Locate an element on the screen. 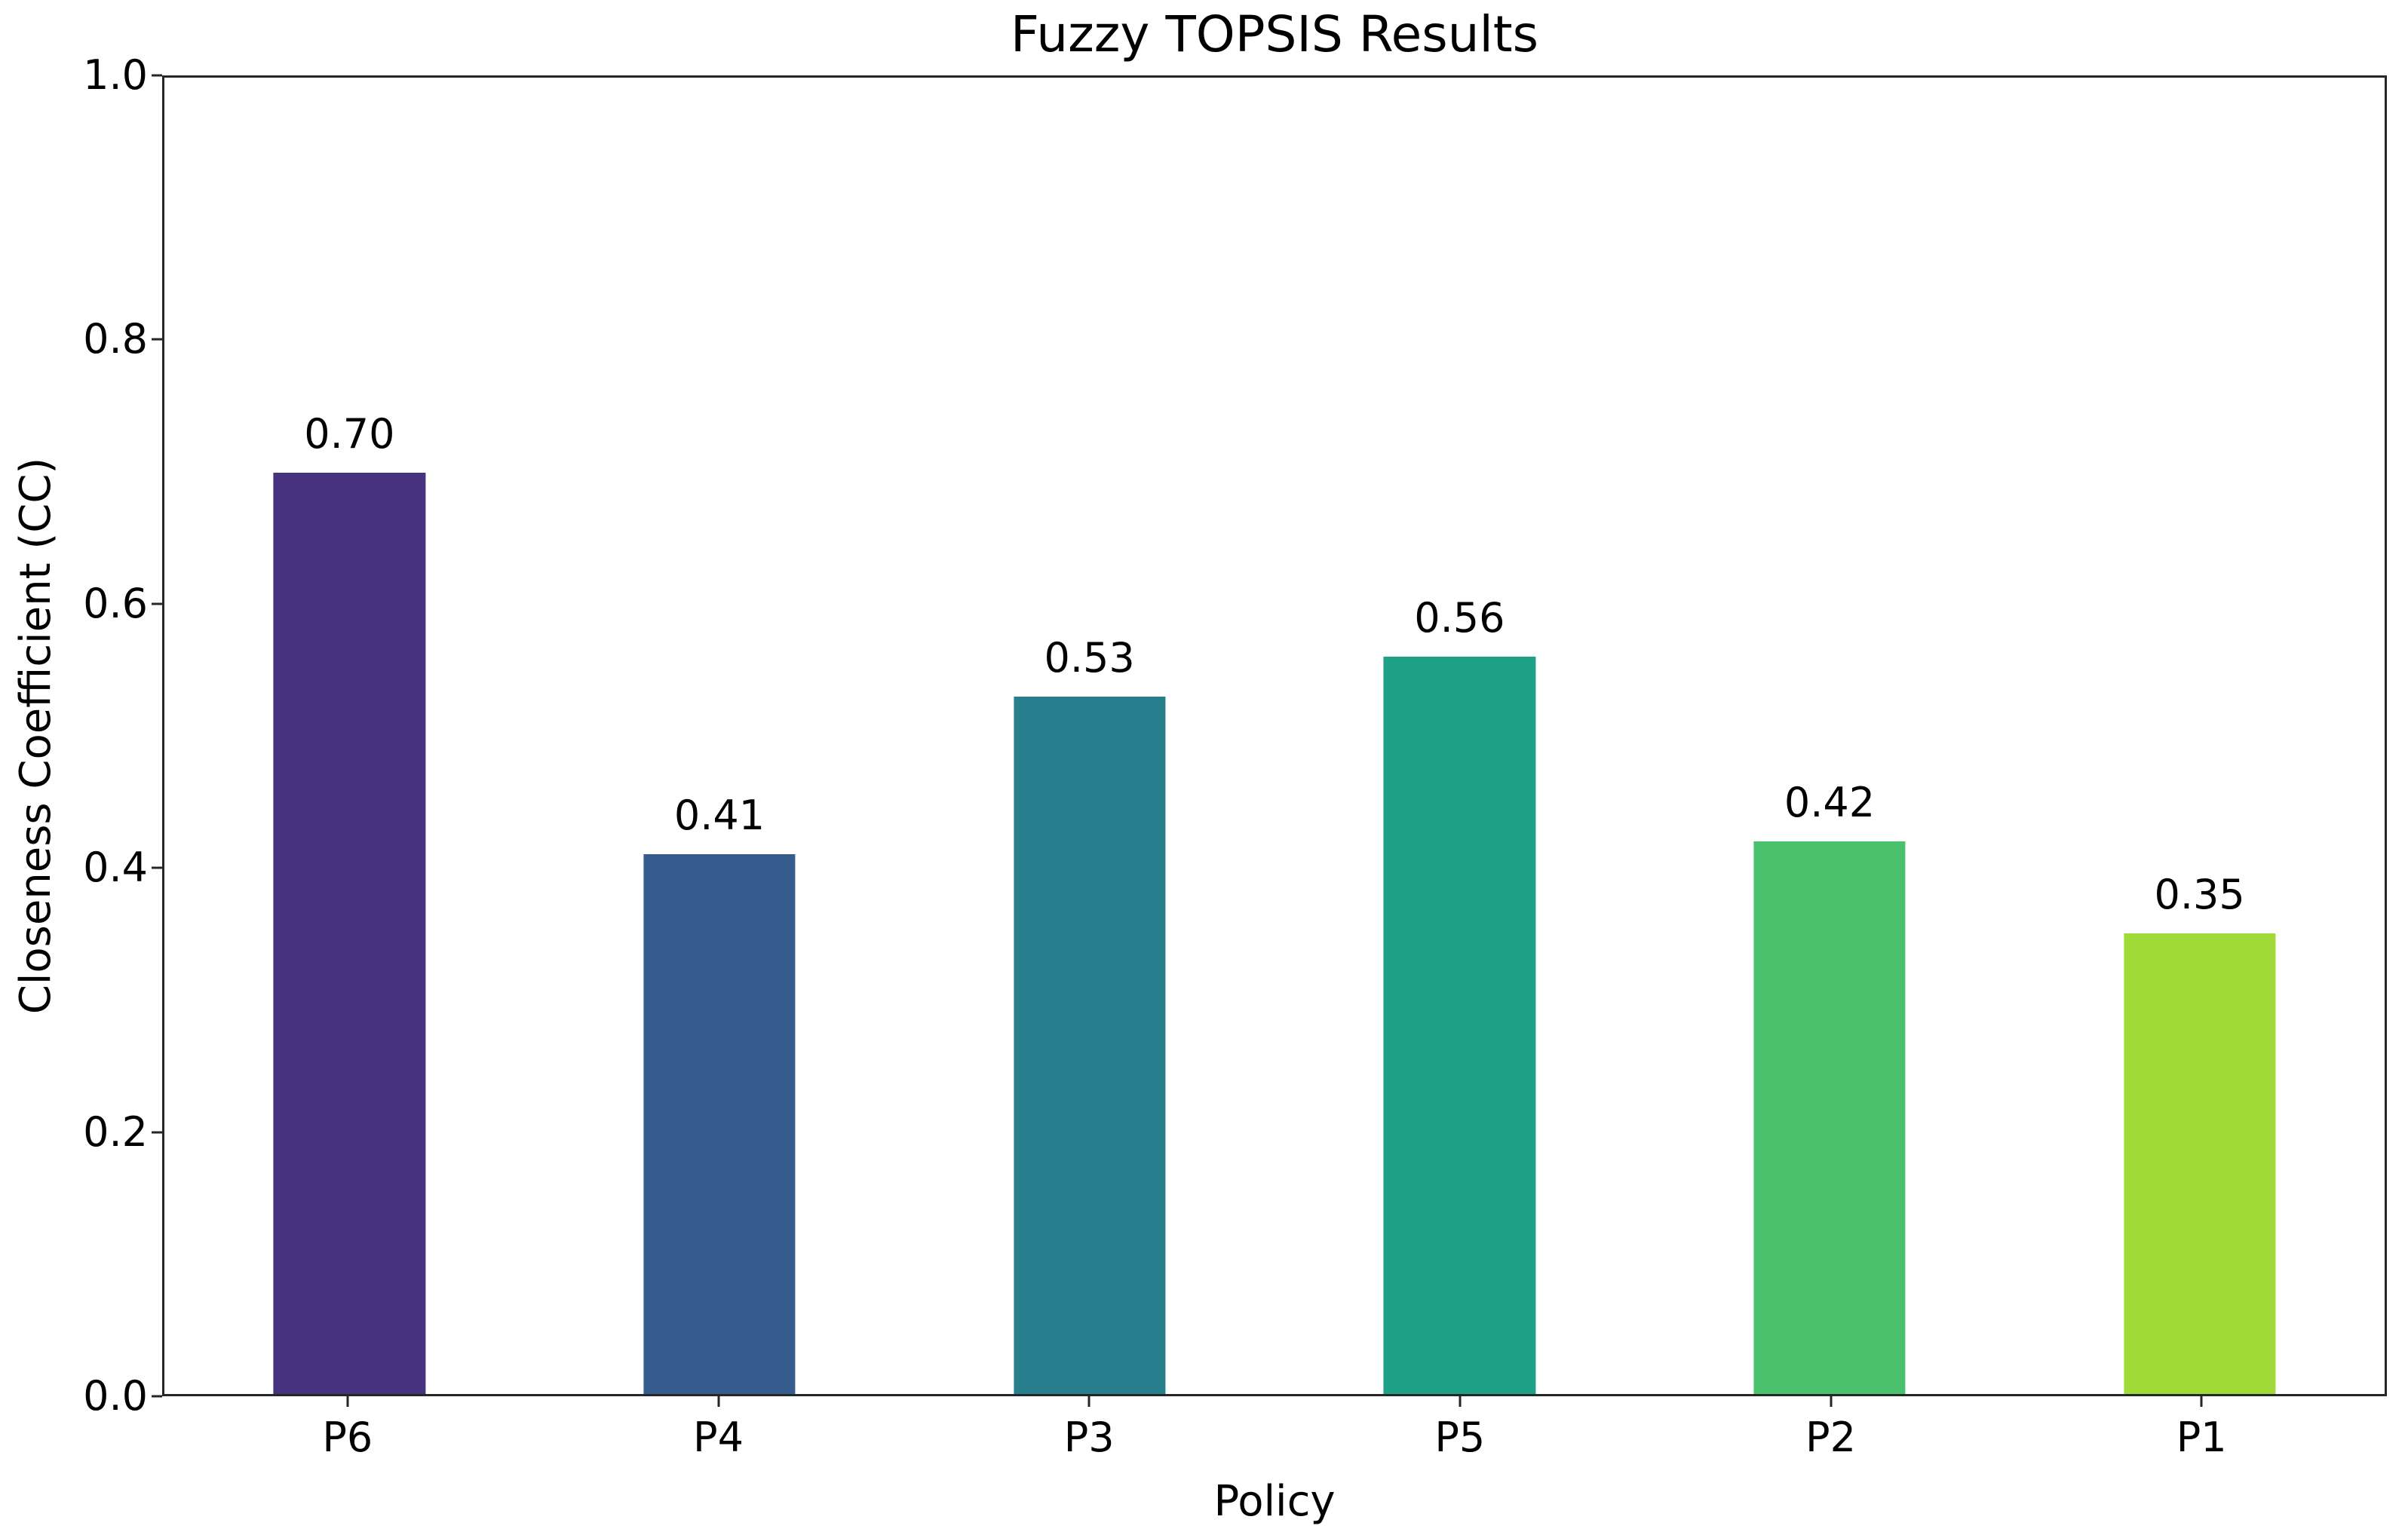  y-tick-label-0.6: 0.6 is located at coordinates (116, 603).